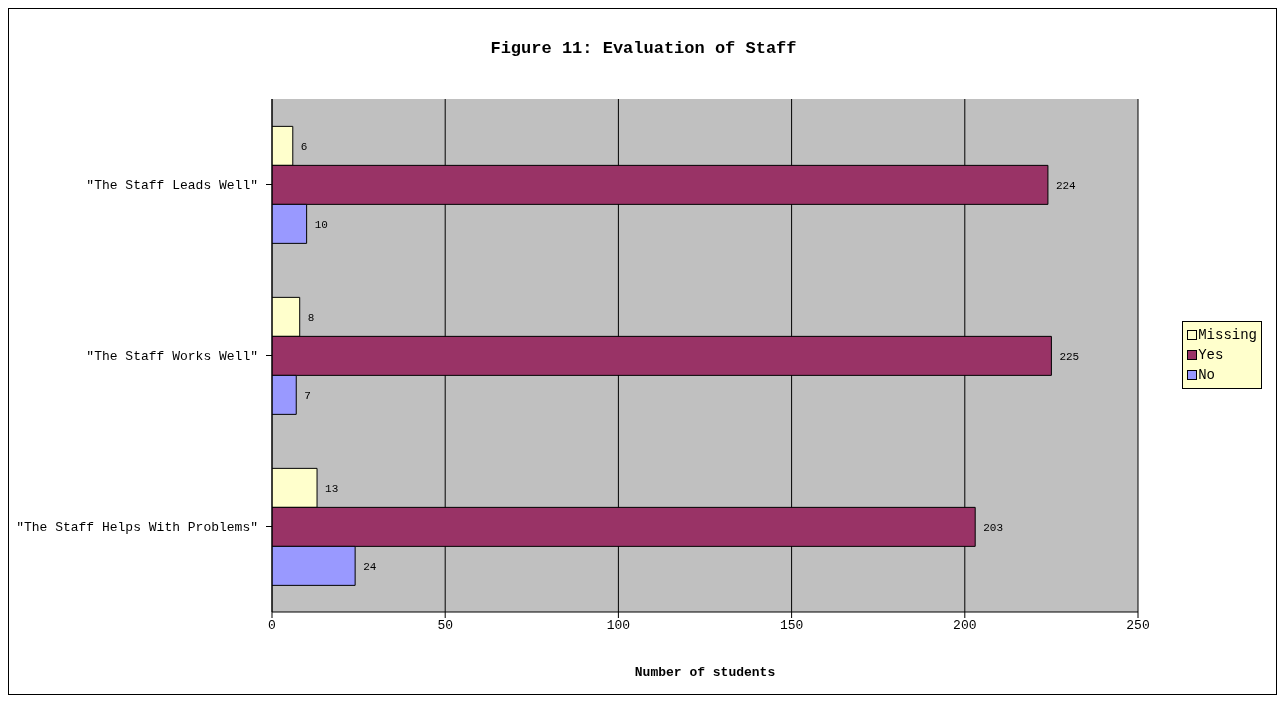 This screenshot has height=703, width=1285. I want to click on chart-title: Figure 11: Evaluation of Staff, so click(643, 48).